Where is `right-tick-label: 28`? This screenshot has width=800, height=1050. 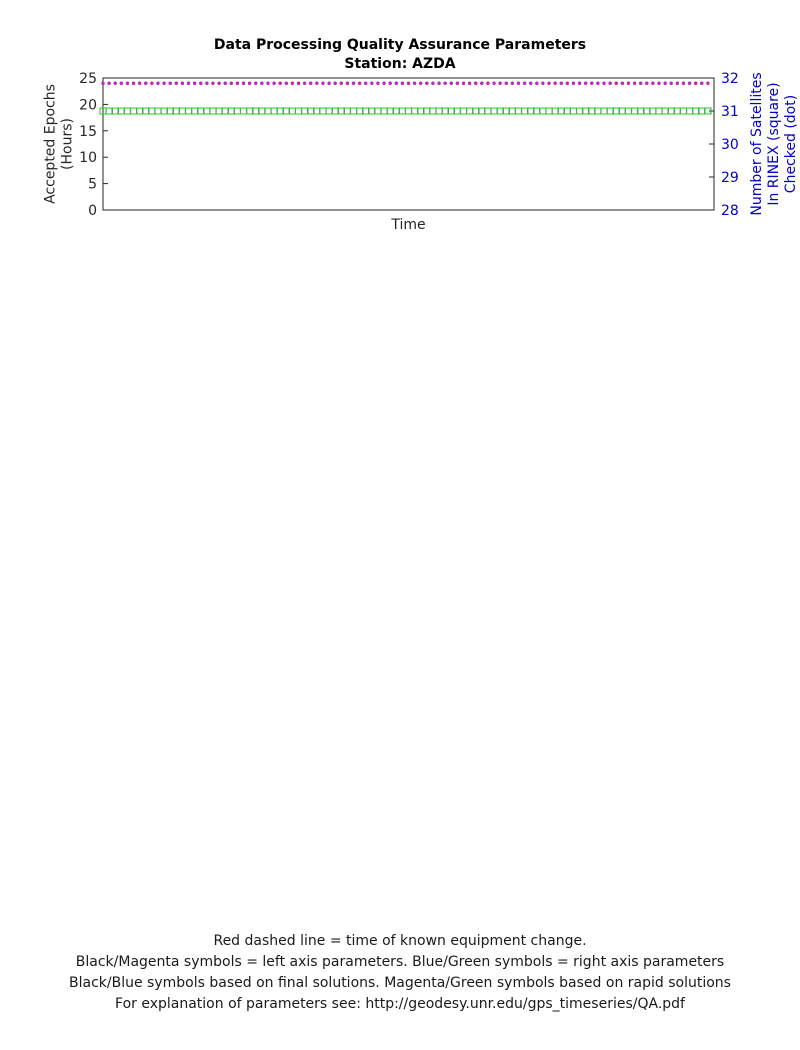 right-tick-label: 28 is located at coordinates (730, 211).